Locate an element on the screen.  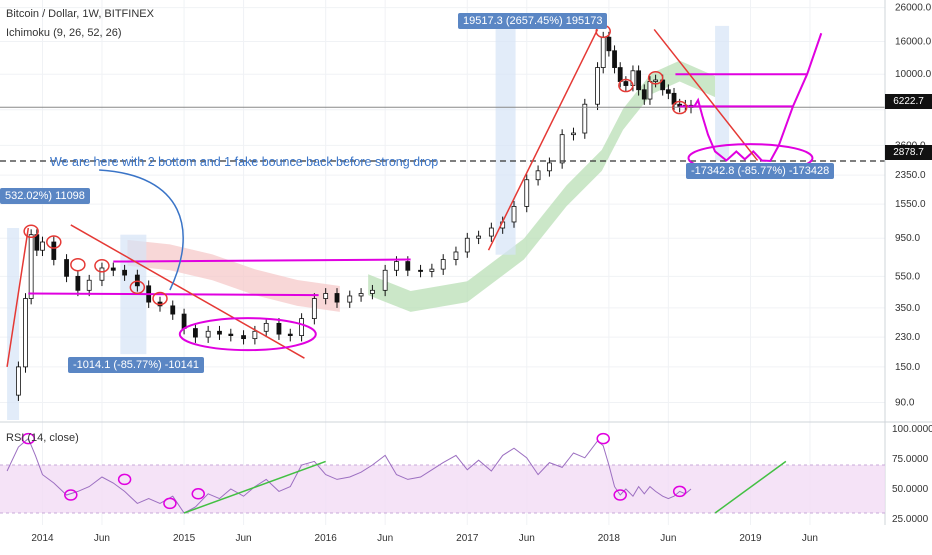
current-price-tag: 6222.7 is located at coordinates (908, 101).